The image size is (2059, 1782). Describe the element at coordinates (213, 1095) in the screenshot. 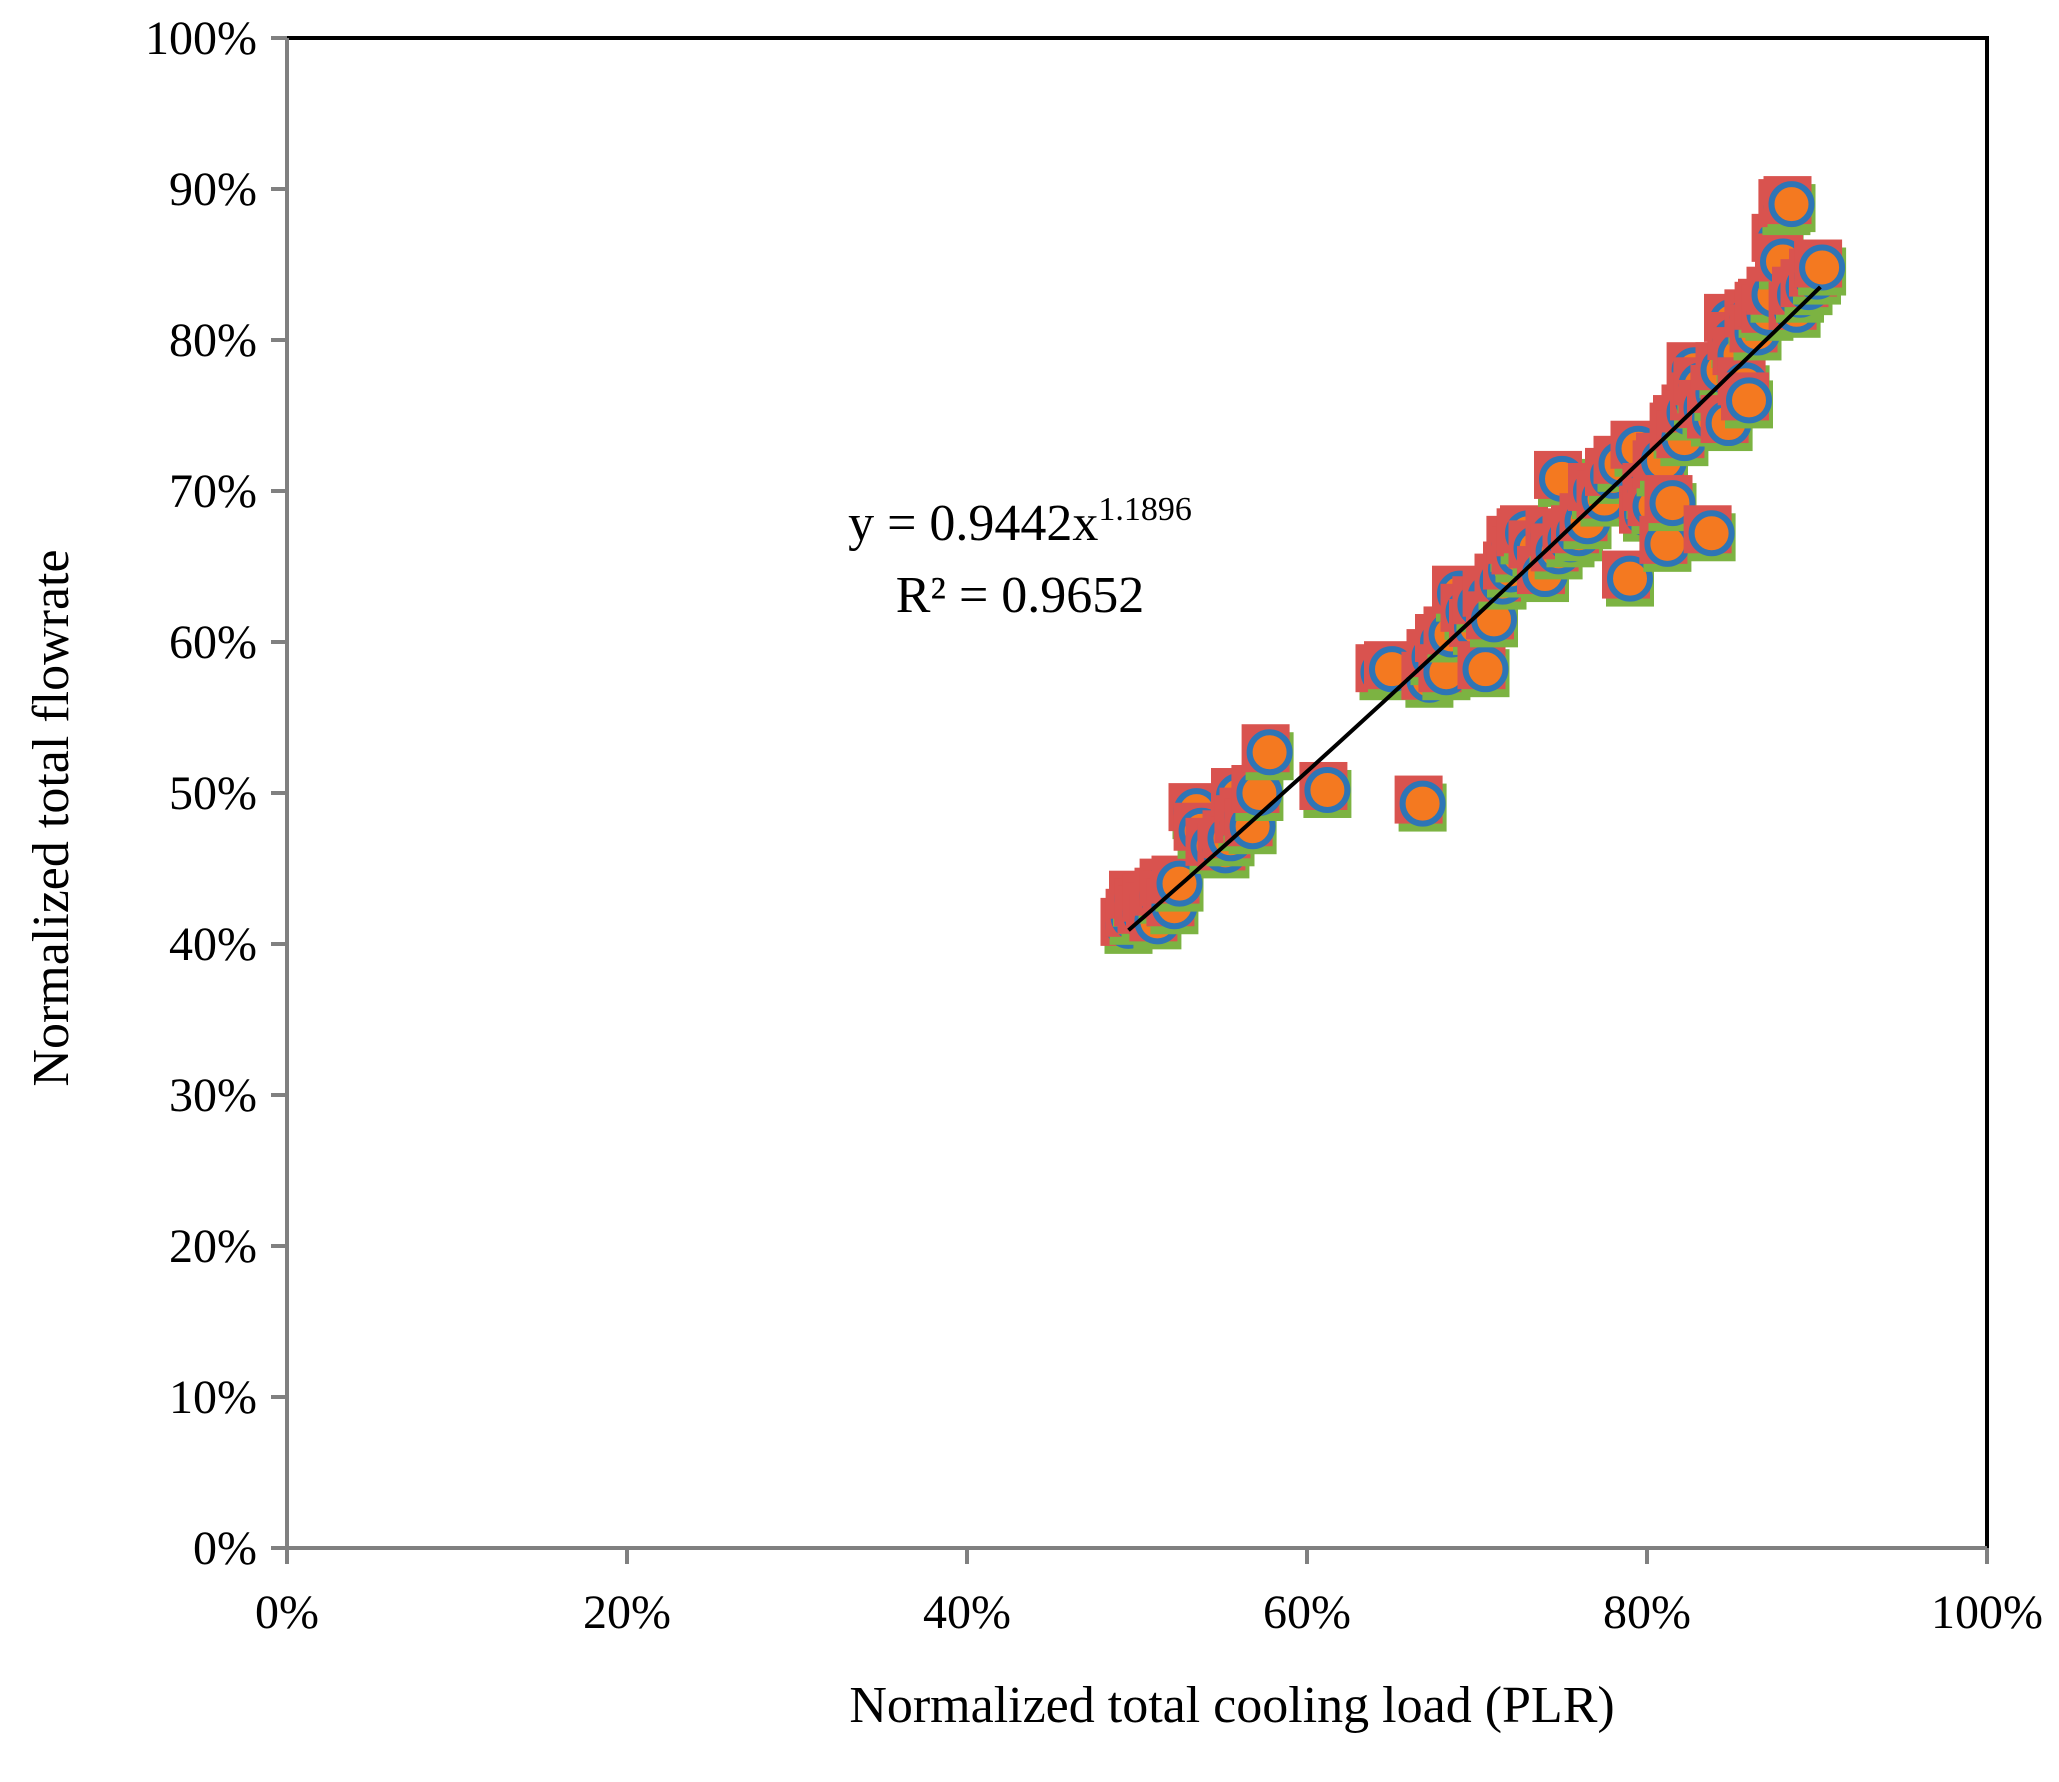

I see `y-tick-label: 30%` at that location.